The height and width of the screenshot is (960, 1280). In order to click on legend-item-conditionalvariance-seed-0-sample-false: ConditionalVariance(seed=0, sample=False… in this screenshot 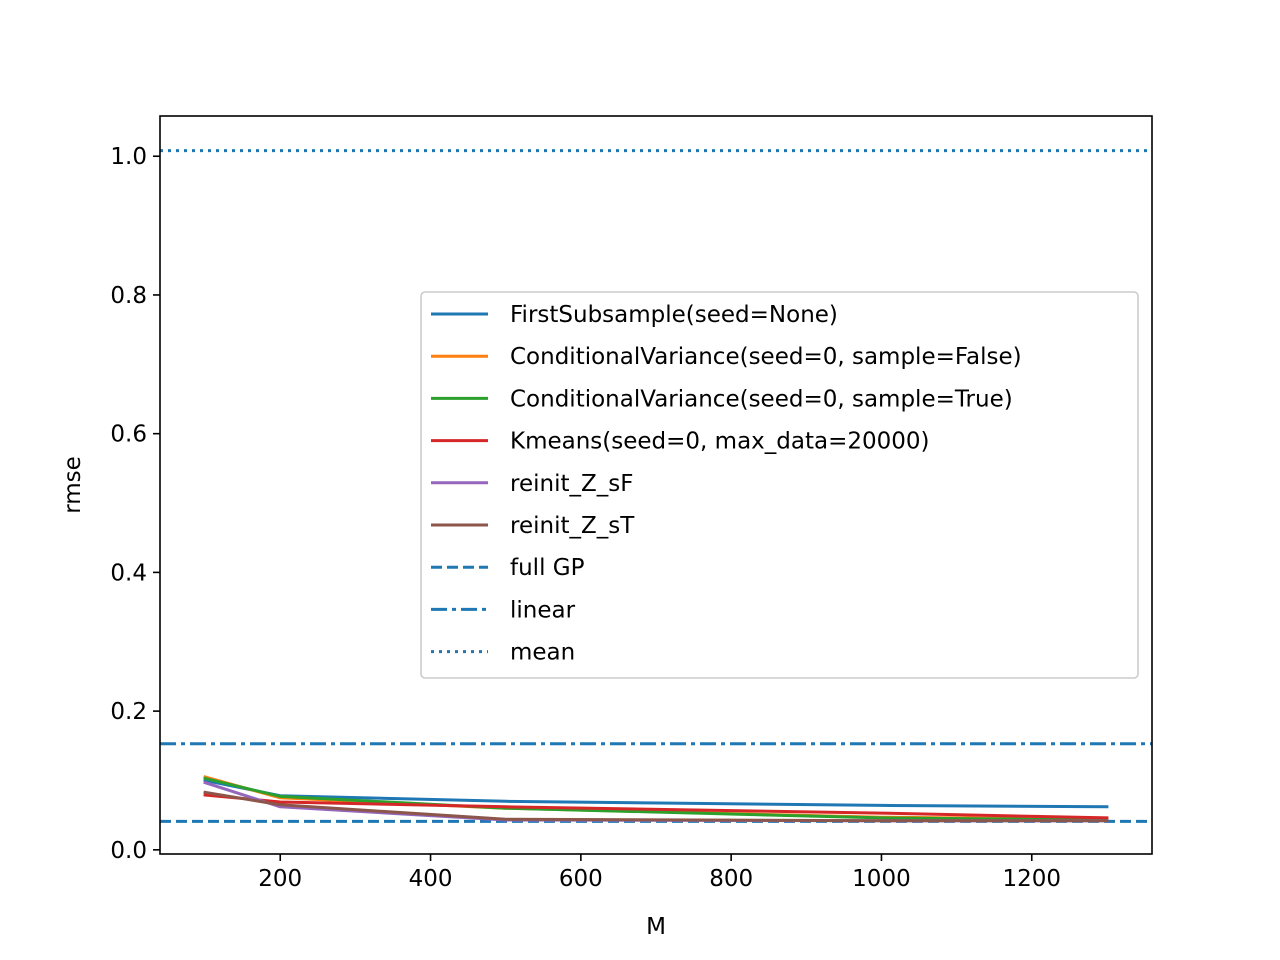, I will do `click(726, 357)`.